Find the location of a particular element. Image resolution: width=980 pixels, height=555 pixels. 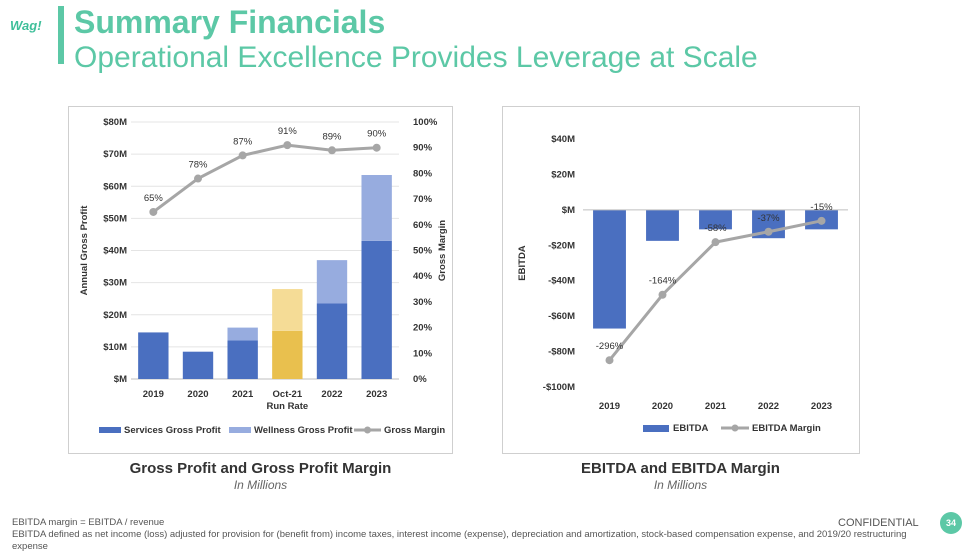

y-tick-label: -$20M is located at coordinates (561, 245).